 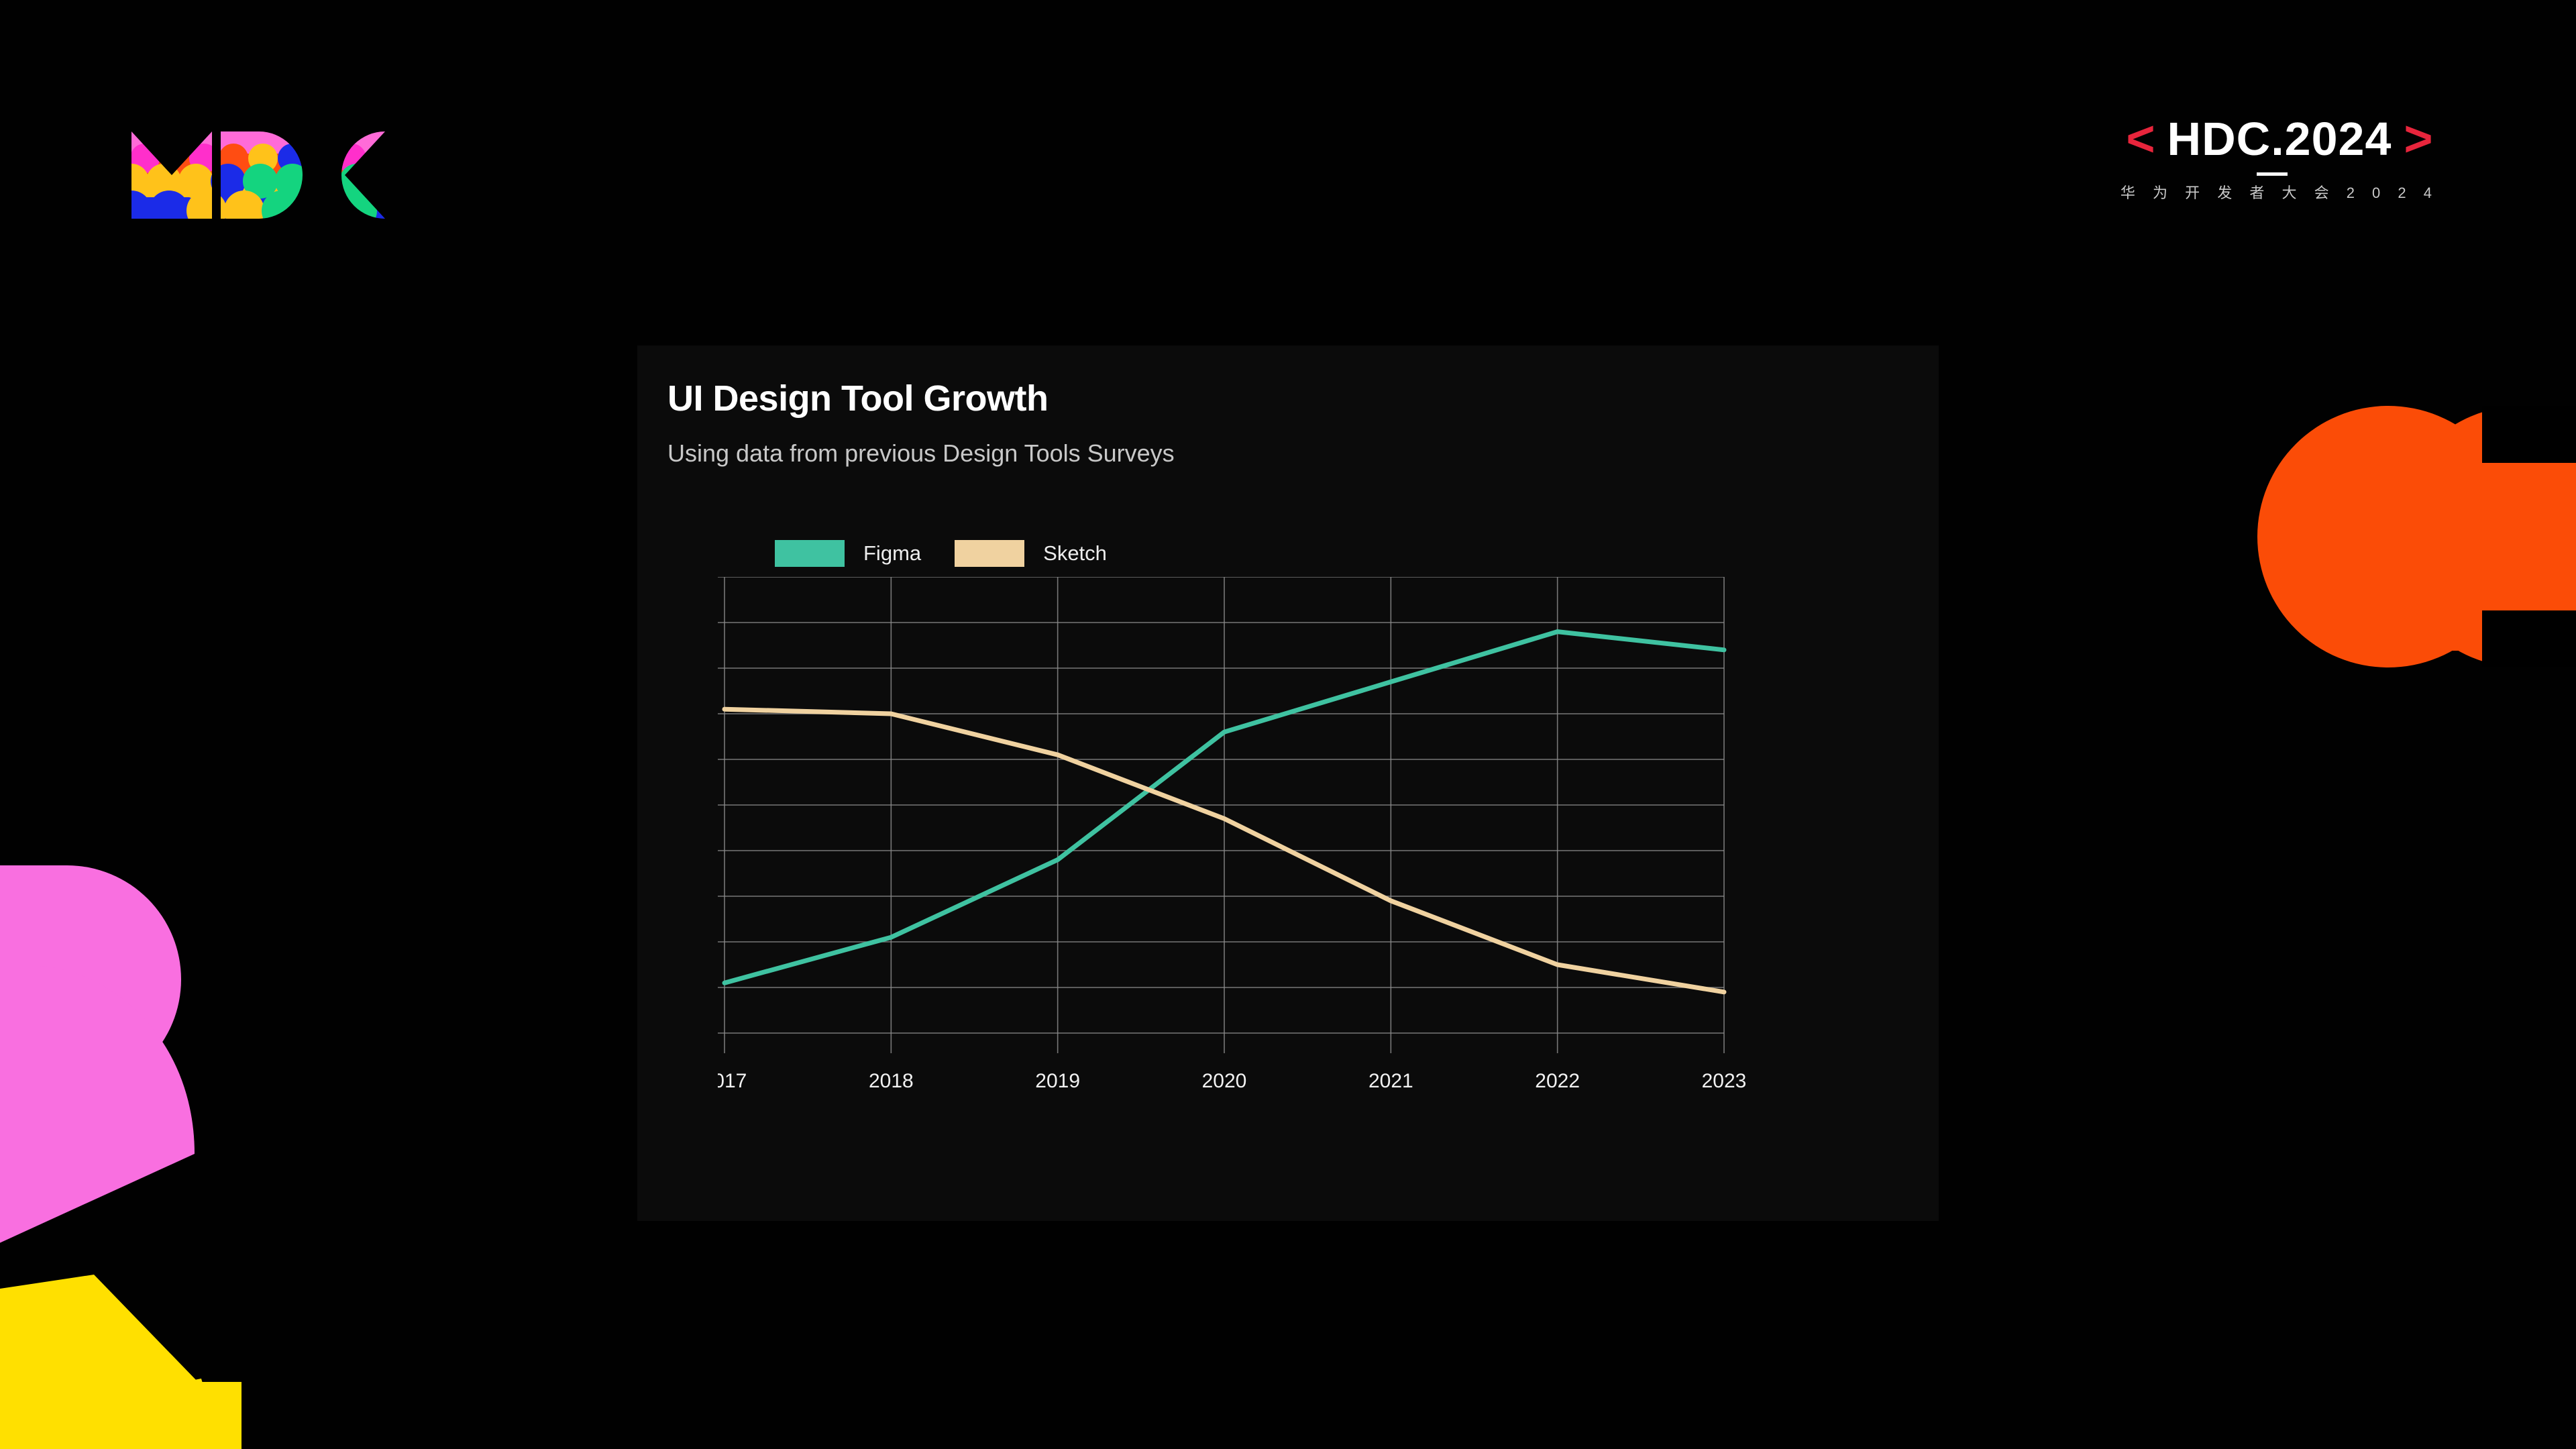 What do you see at coordinates (810, 553) in the screenshot?
I see `legend-swatch-figma` at bounding box center [810, 553].